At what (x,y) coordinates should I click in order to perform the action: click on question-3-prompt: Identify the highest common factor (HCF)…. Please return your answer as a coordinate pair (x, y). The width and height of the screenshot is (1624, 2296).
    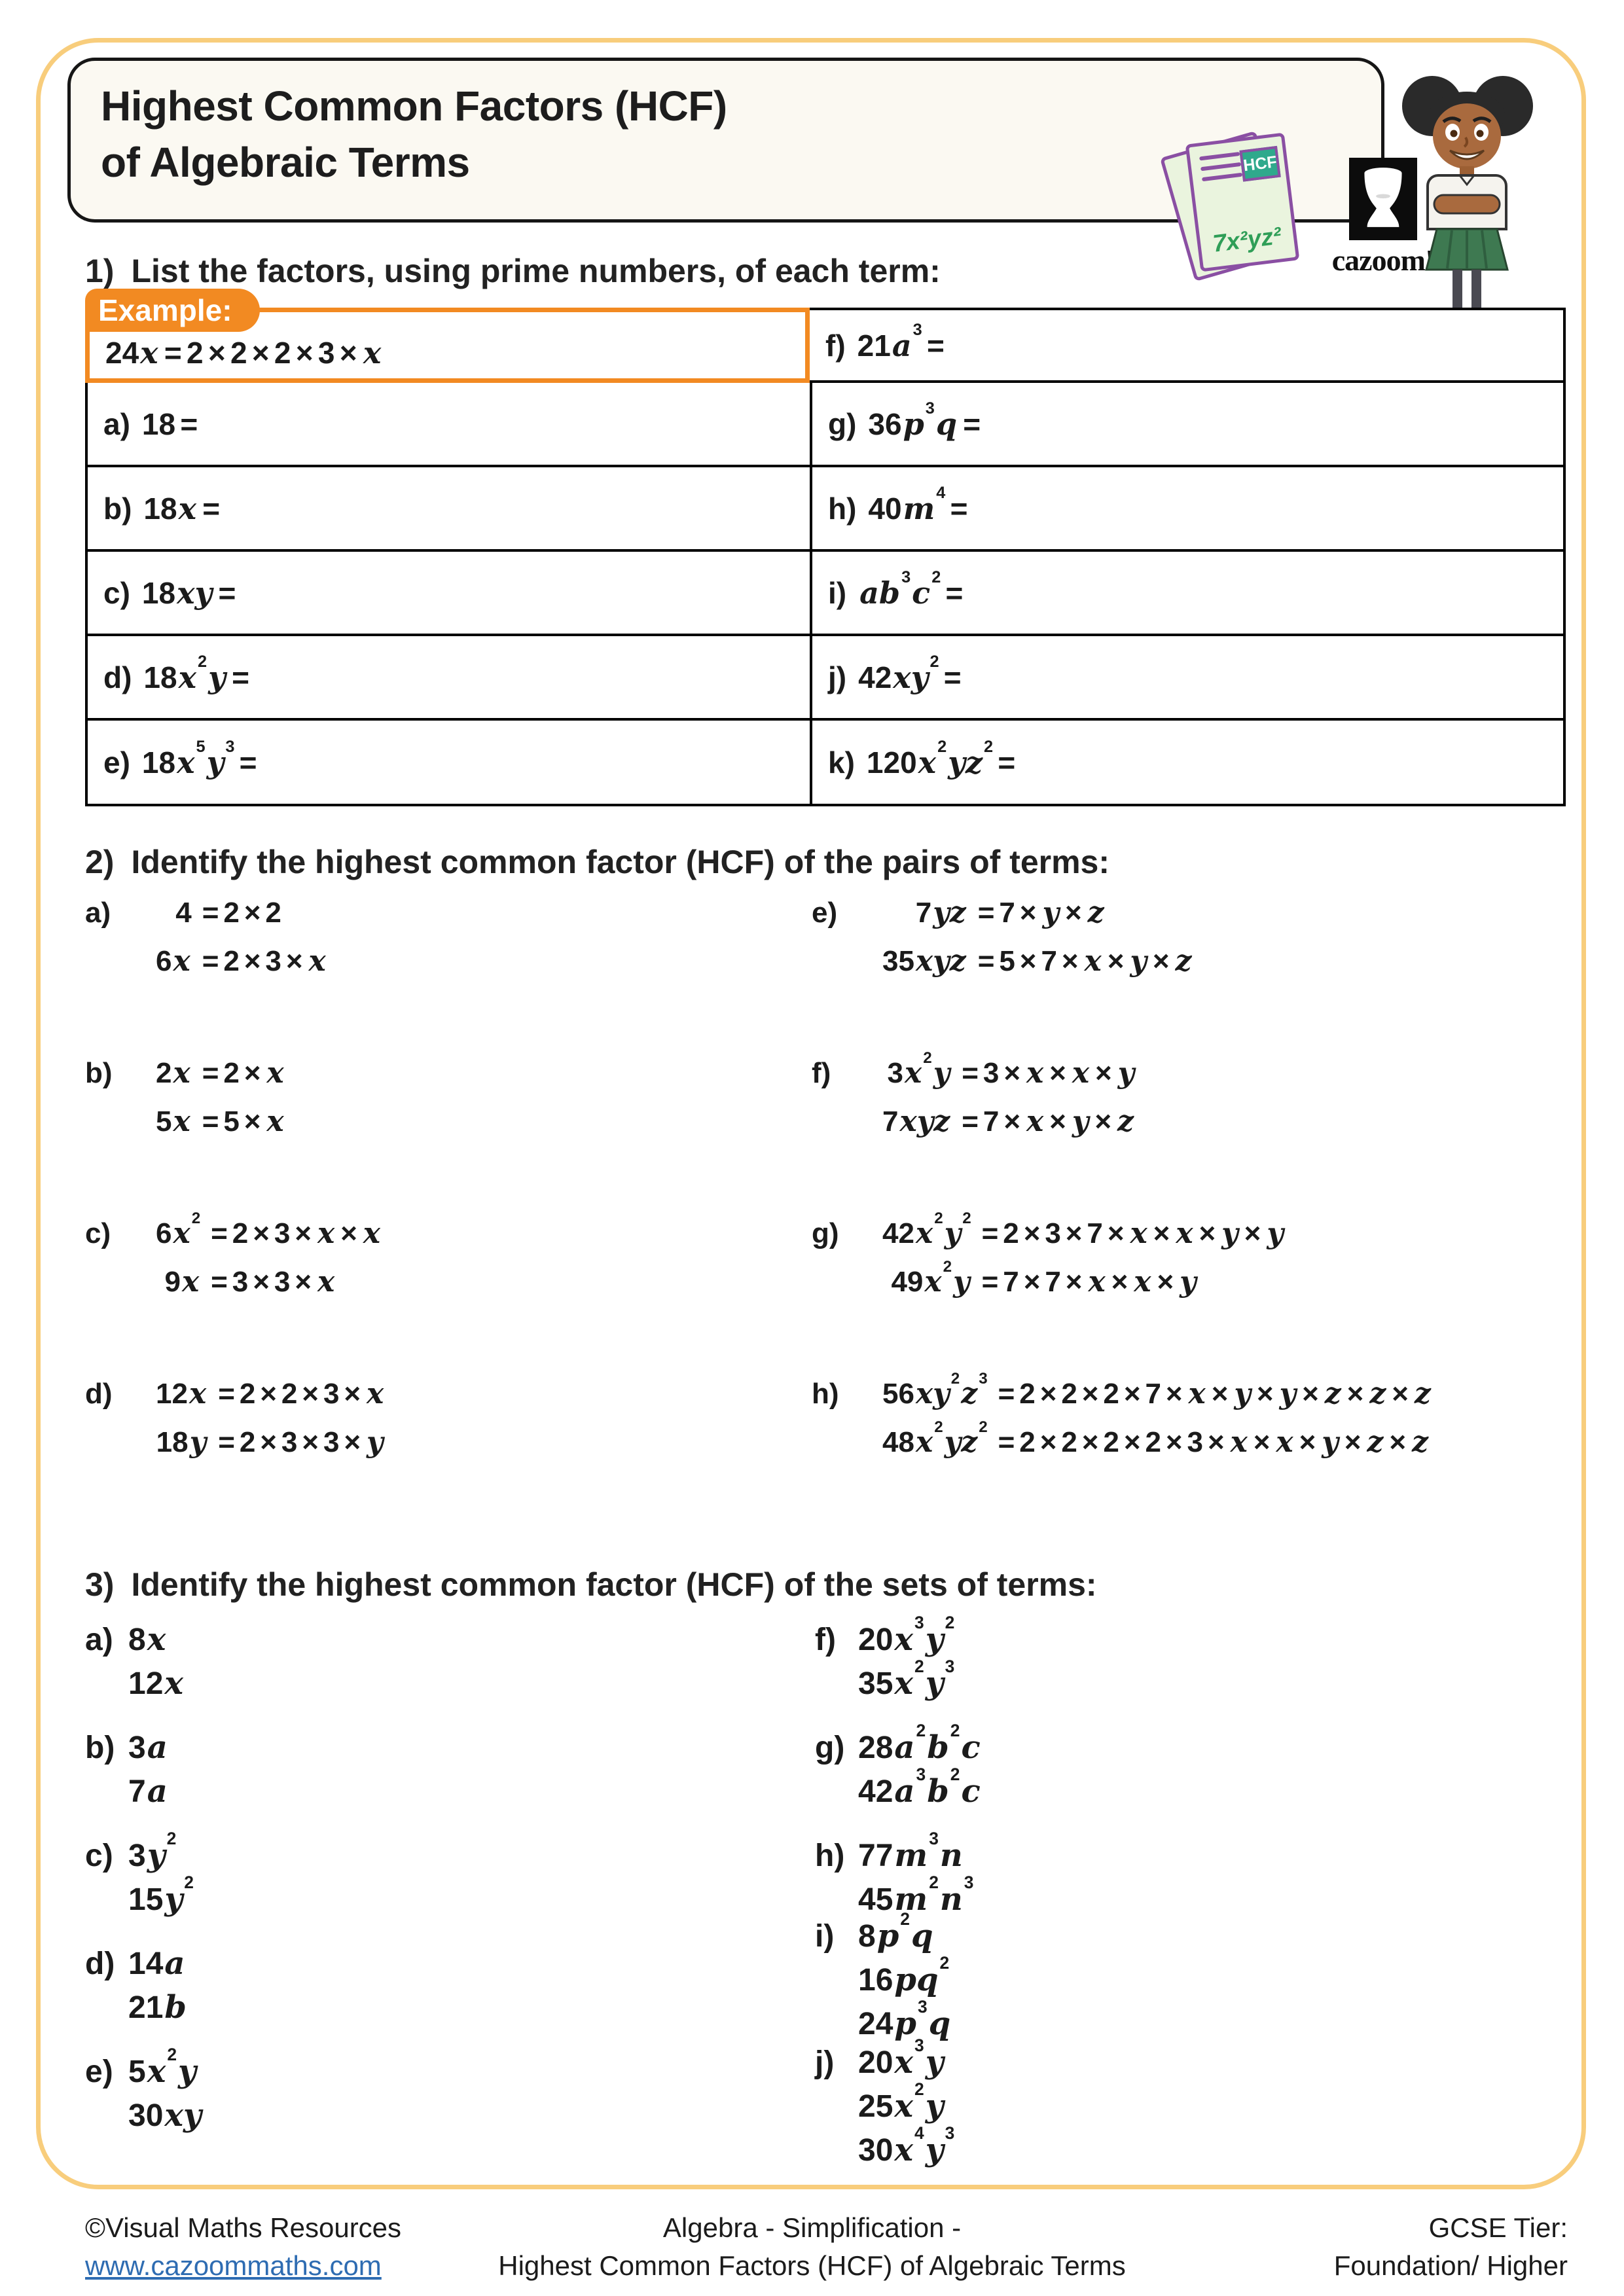
    Looking at the image, I should click on (614, 1584).